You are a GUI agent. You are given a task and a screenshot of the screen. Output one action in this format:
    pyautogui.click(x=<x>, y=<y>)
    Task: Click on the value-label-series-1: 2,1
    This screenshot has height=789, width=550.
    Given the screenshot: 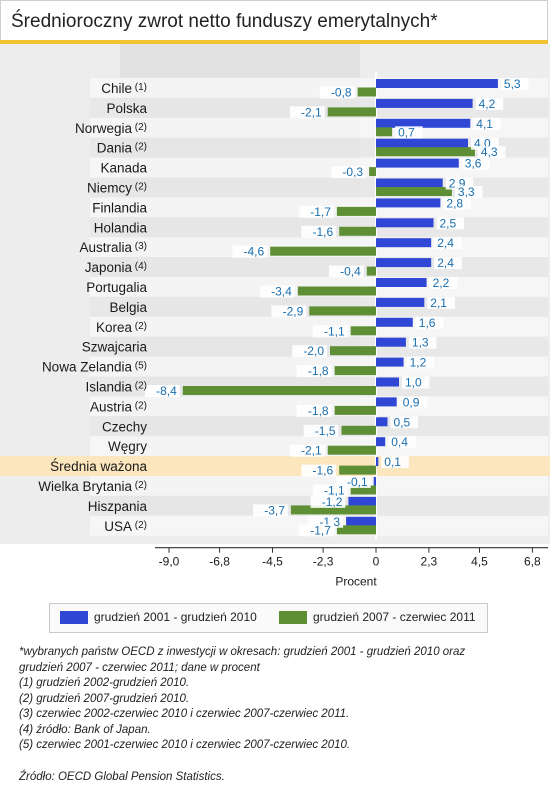 What is the action you would take?
    pyautogui.click(x=438, y=303)
    